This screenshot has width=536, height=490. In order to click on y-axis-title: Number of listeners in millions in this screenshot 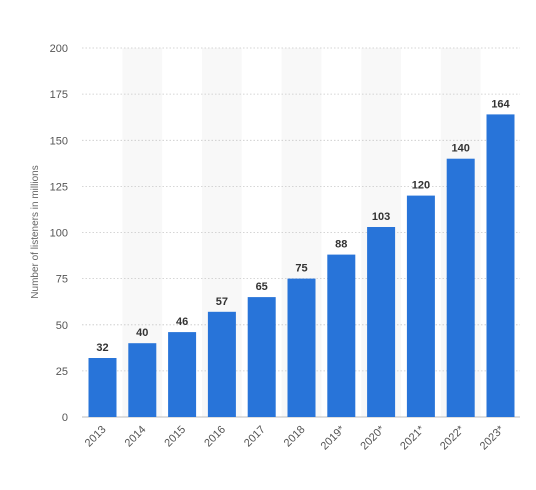, I will do `click(35, 231)`.